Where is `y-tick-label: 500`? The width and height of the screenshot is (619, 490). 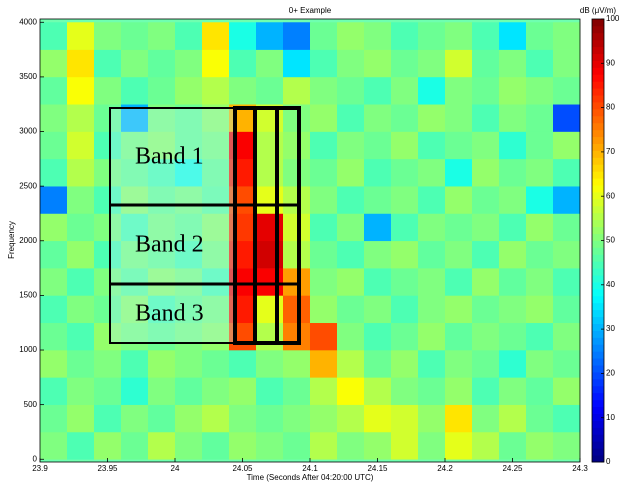 y-tick-label: 500 is located at coordinates (31, 404).